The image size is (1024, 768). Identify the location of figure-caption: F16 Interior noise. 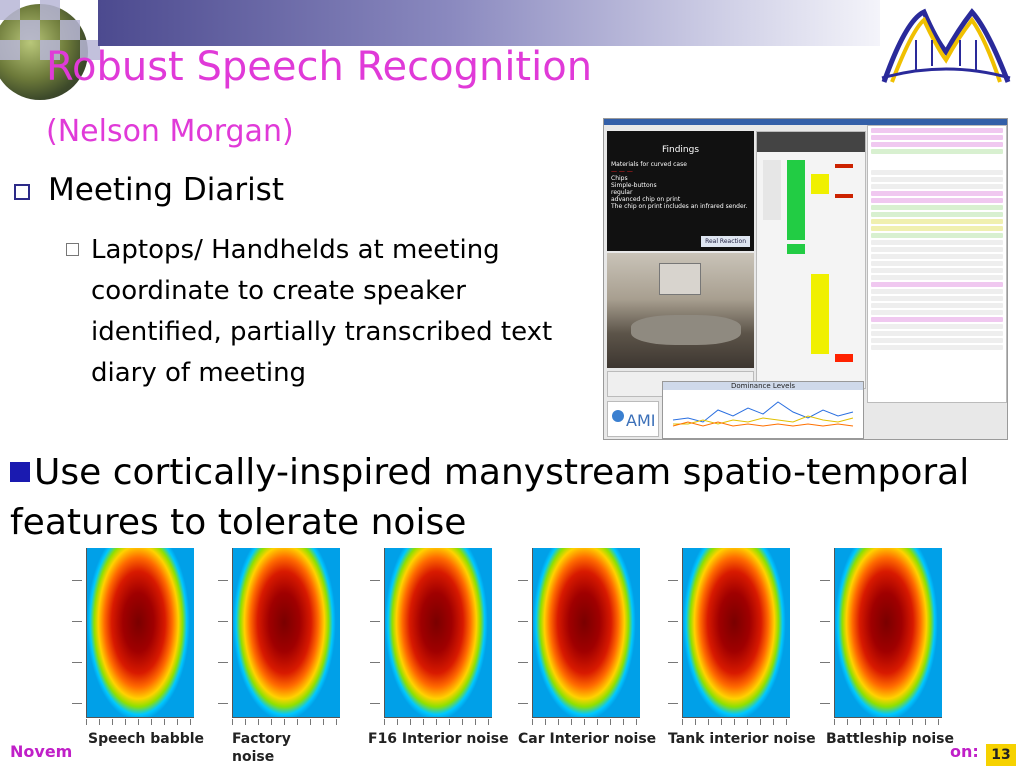
(438, 739).